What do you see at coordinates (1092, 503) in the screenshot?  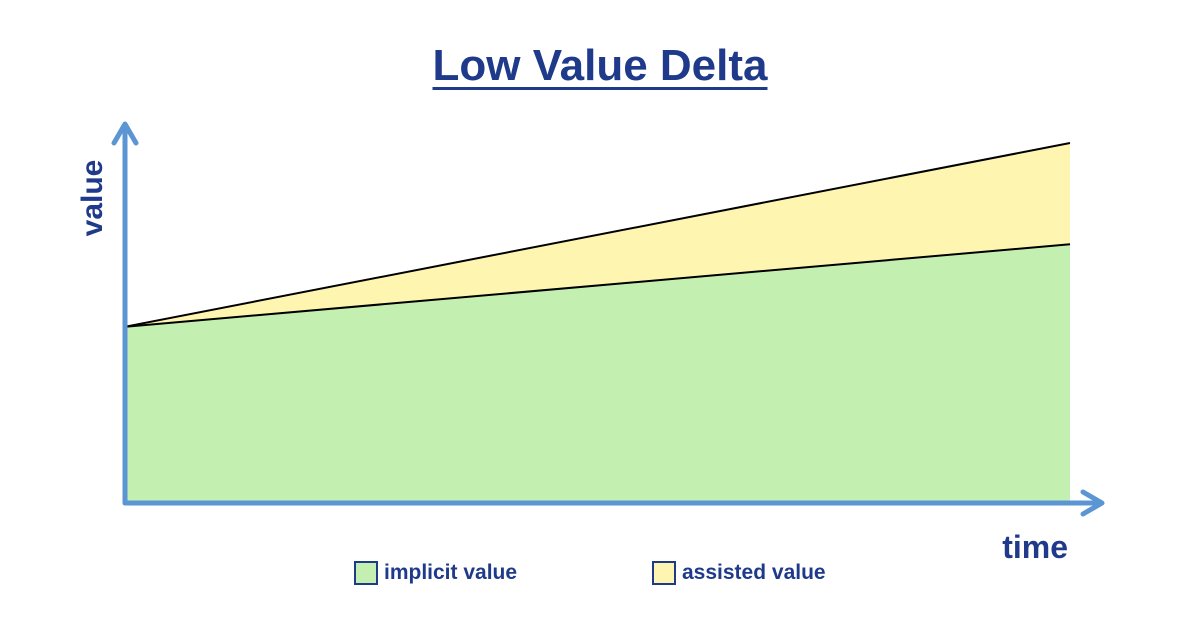 I see `x-axis-arrowhead` at bounding box center [1092, 503].